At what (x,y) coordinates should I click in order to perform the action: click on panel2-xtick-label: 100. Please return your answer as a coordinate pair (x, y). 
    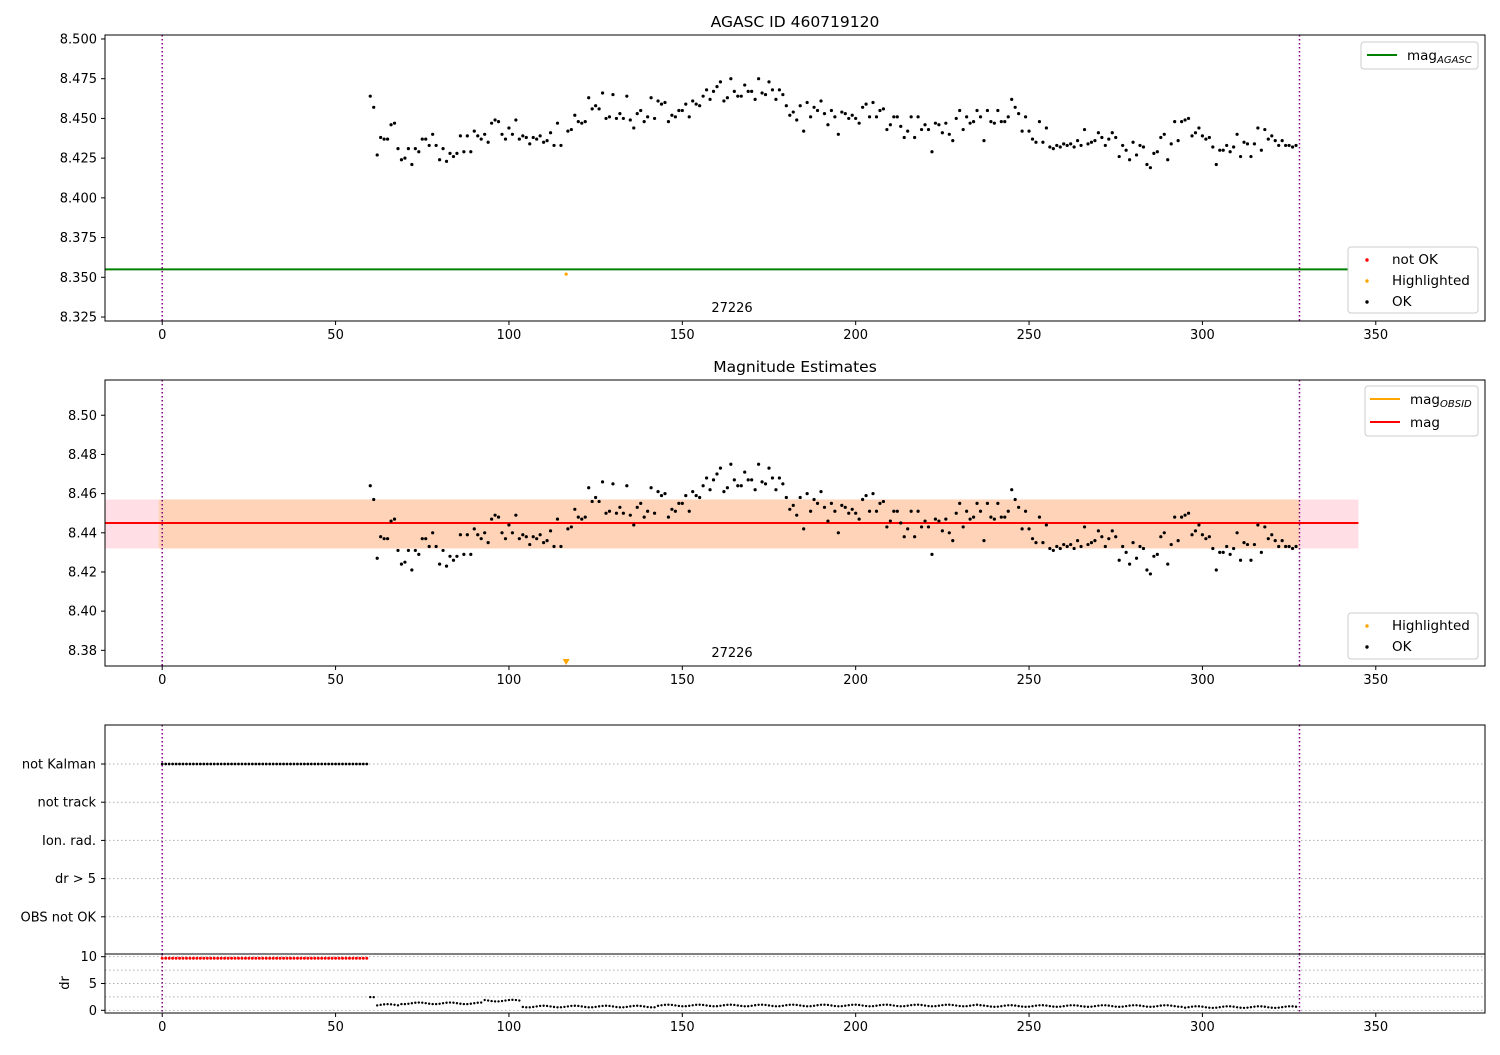
    Looking at the image, I should click on (509, 680).